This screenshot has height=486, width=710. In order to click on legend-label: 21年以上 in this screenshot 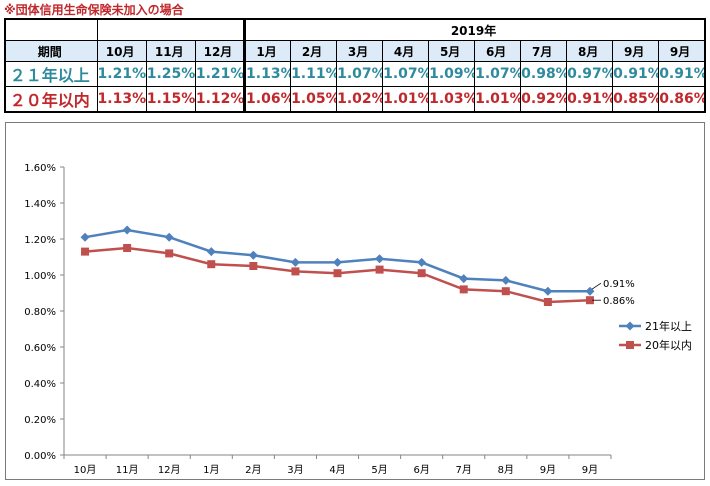, I will do `click(668, 326)`.